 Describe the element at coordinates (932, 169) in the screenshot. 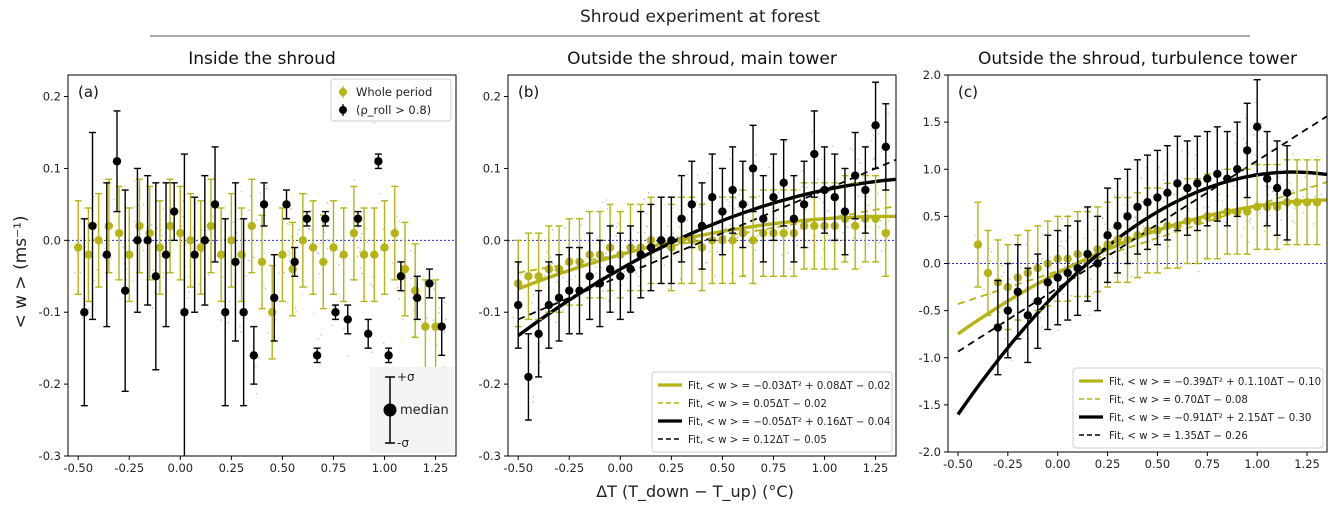

I see `y-tick-label: 1.0` at that location.